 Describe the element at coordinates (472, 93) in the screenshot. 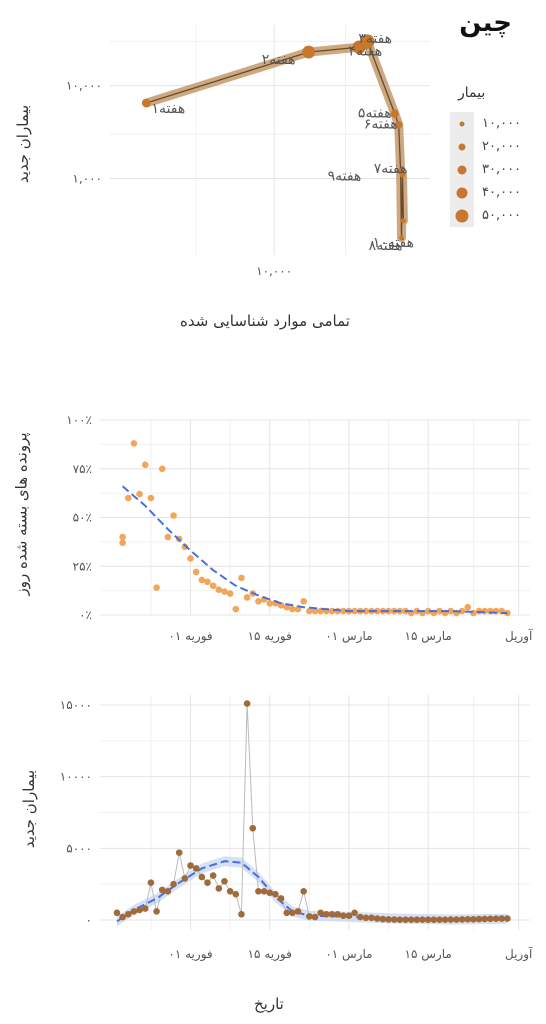

I see `legend-title: بیمار` at that location.